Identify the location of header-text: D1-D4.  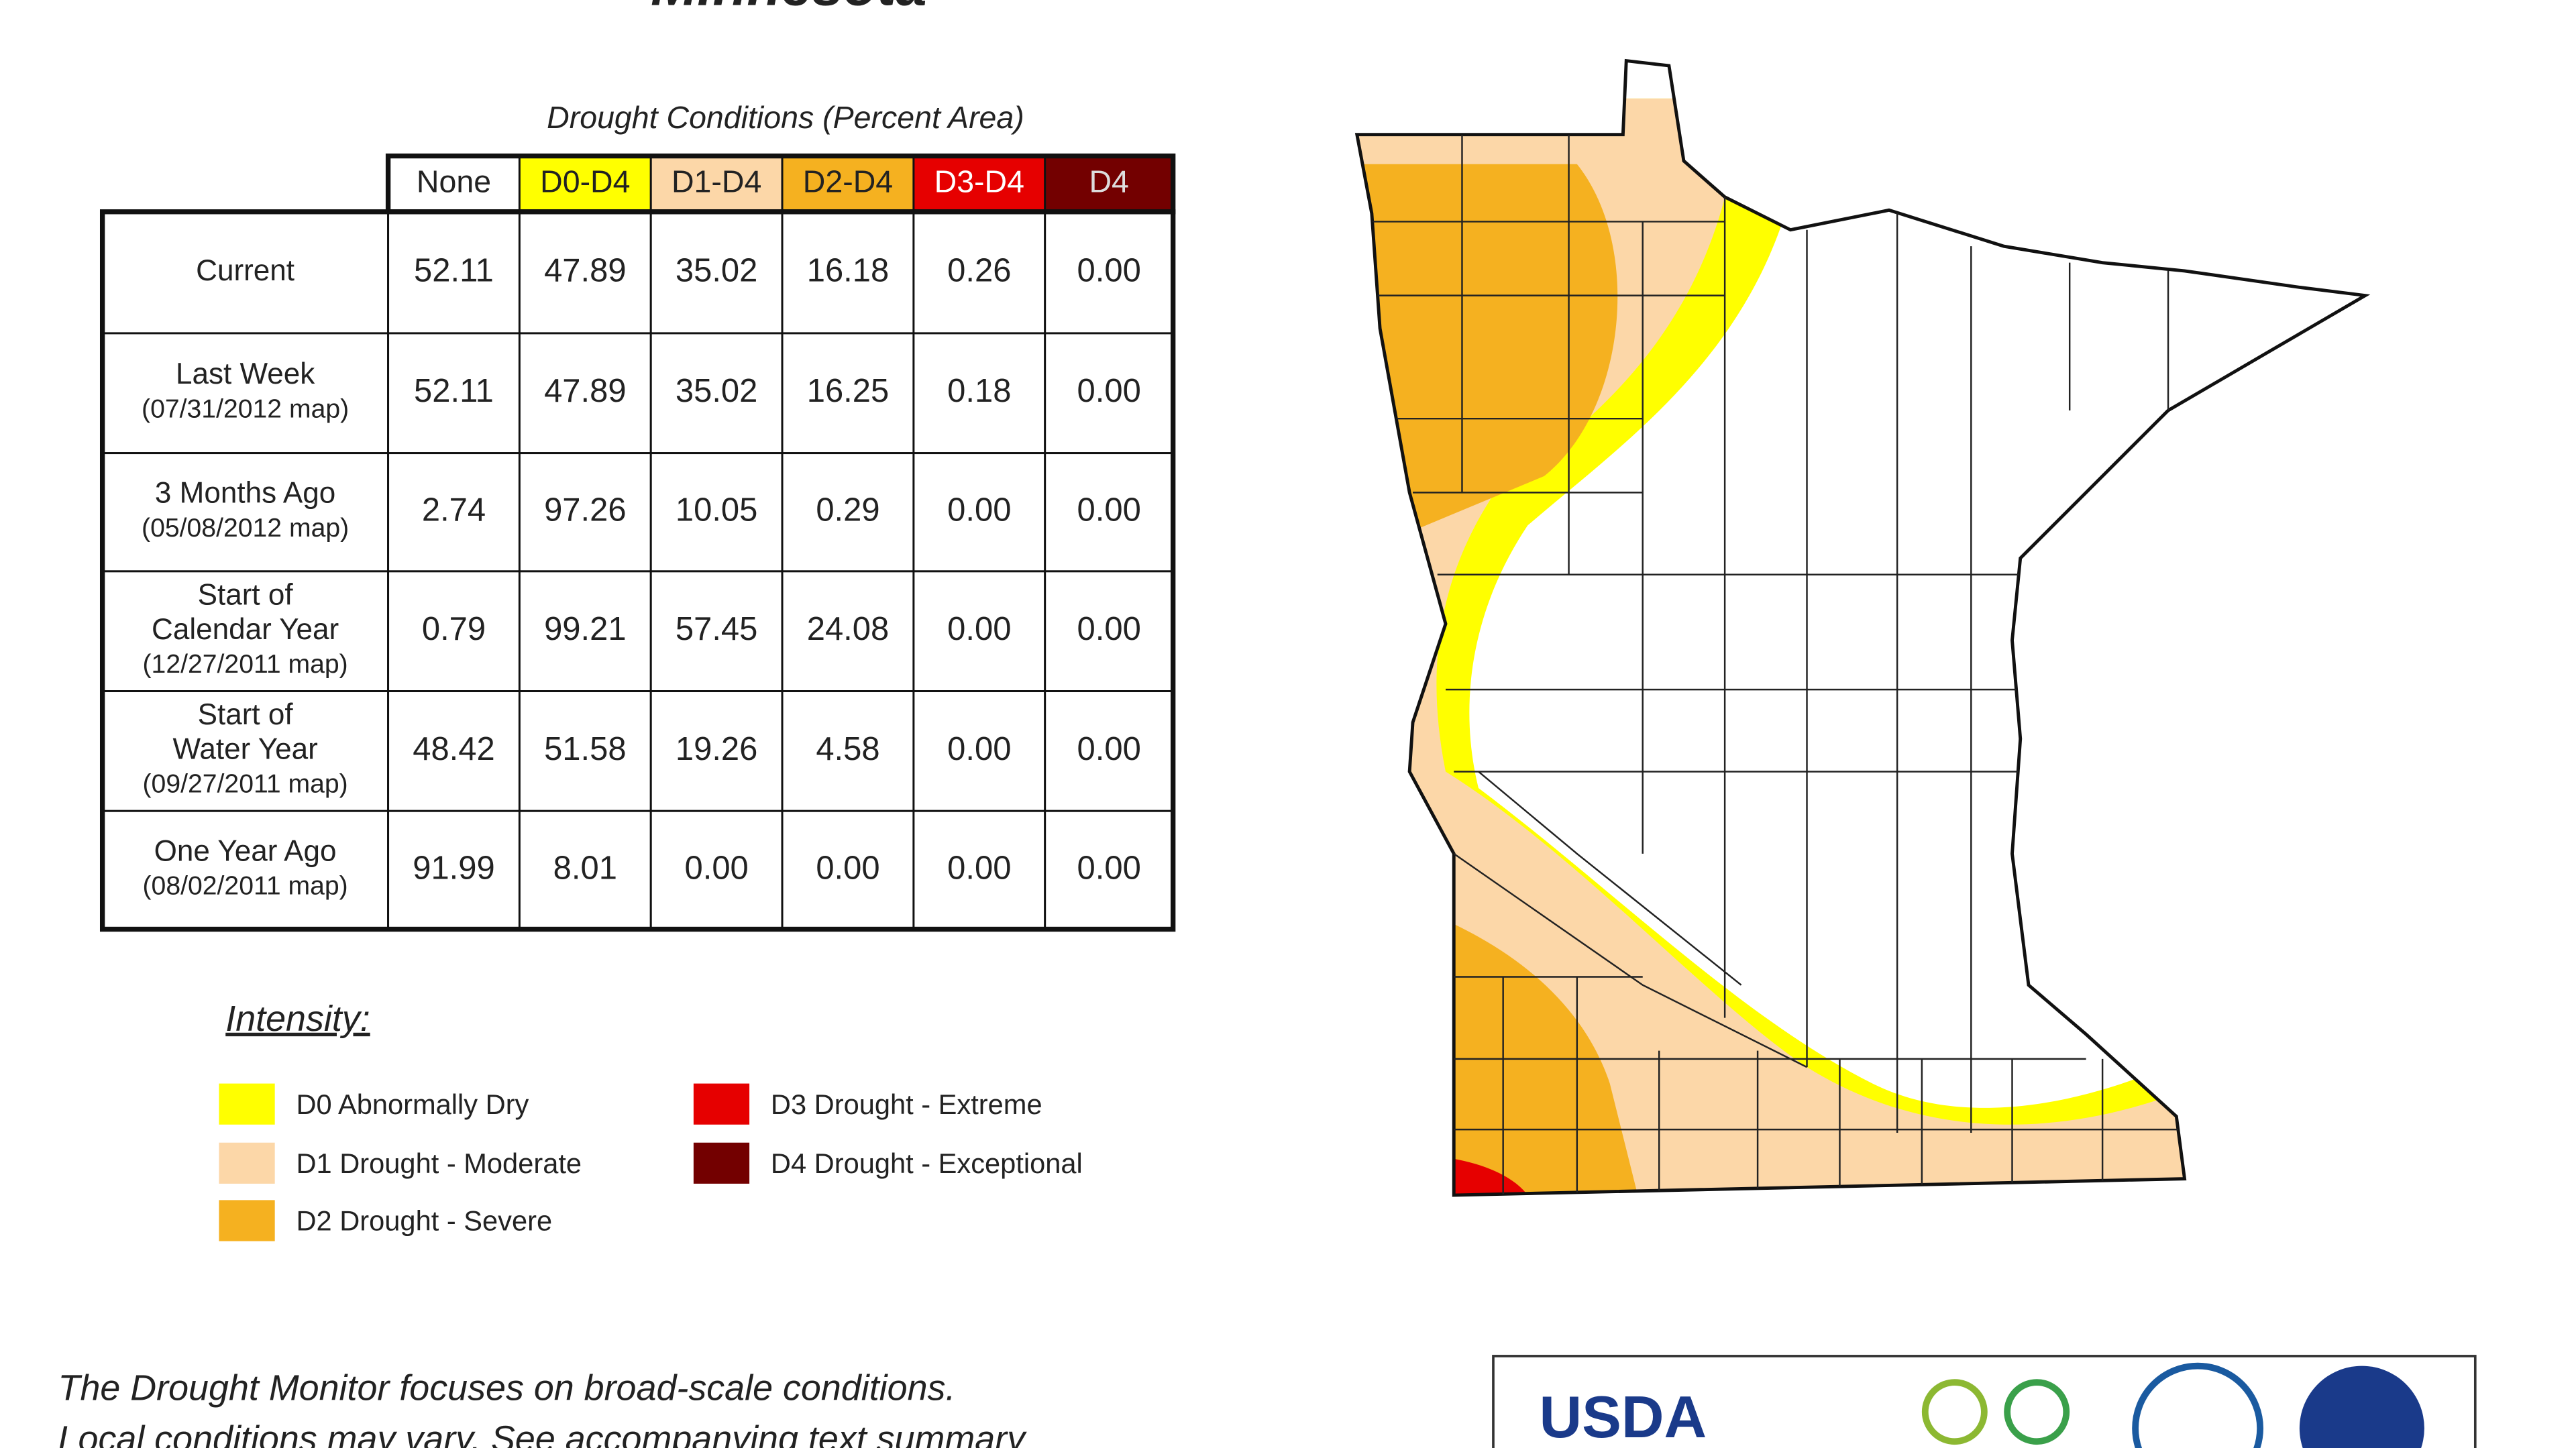
(716, 181).